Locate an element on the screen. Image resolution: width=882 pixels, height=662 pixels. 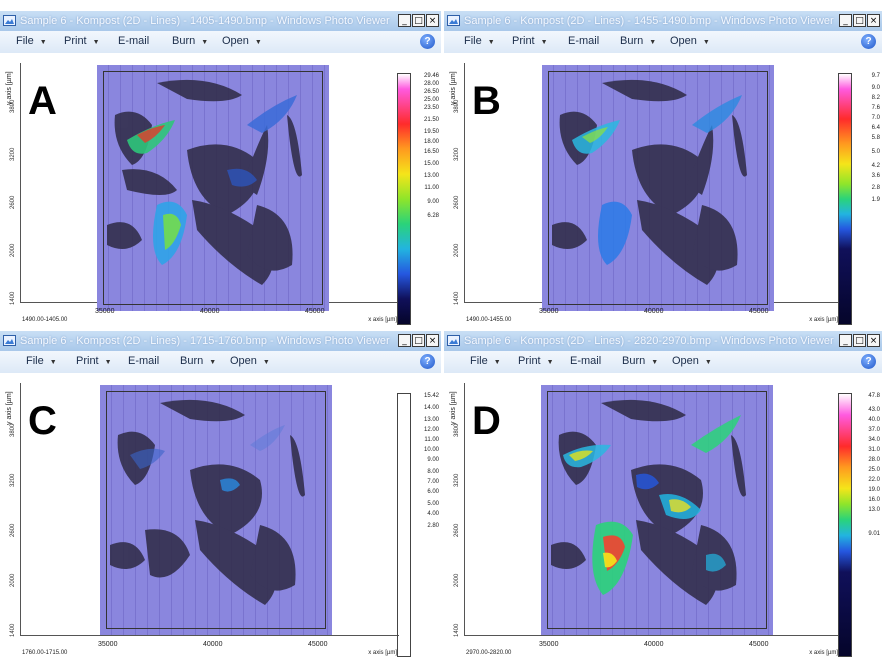
scale-value: 31.0 is located at coordinates (874, 450).